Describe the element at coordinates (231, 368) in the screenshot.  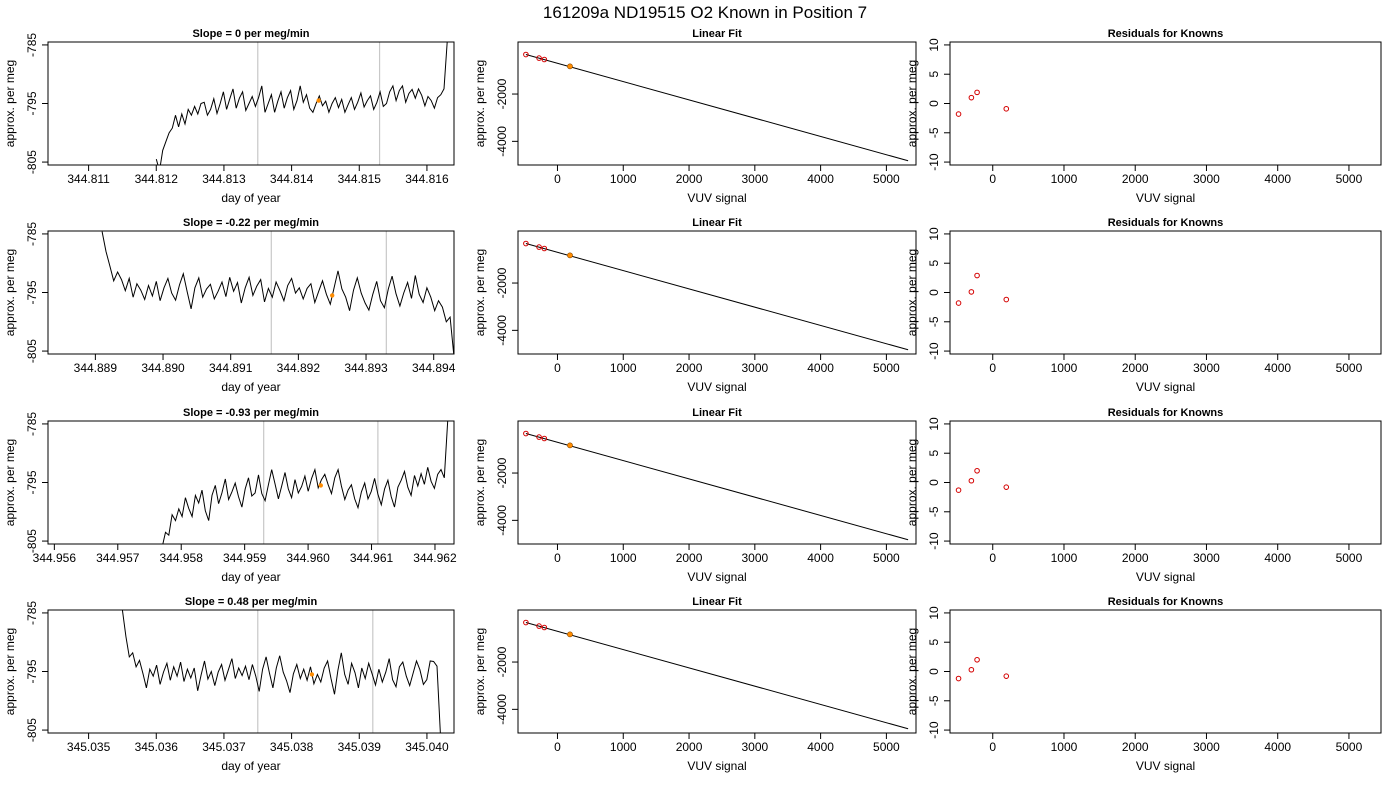
I see `x-tick-label: 344.891` at that location.